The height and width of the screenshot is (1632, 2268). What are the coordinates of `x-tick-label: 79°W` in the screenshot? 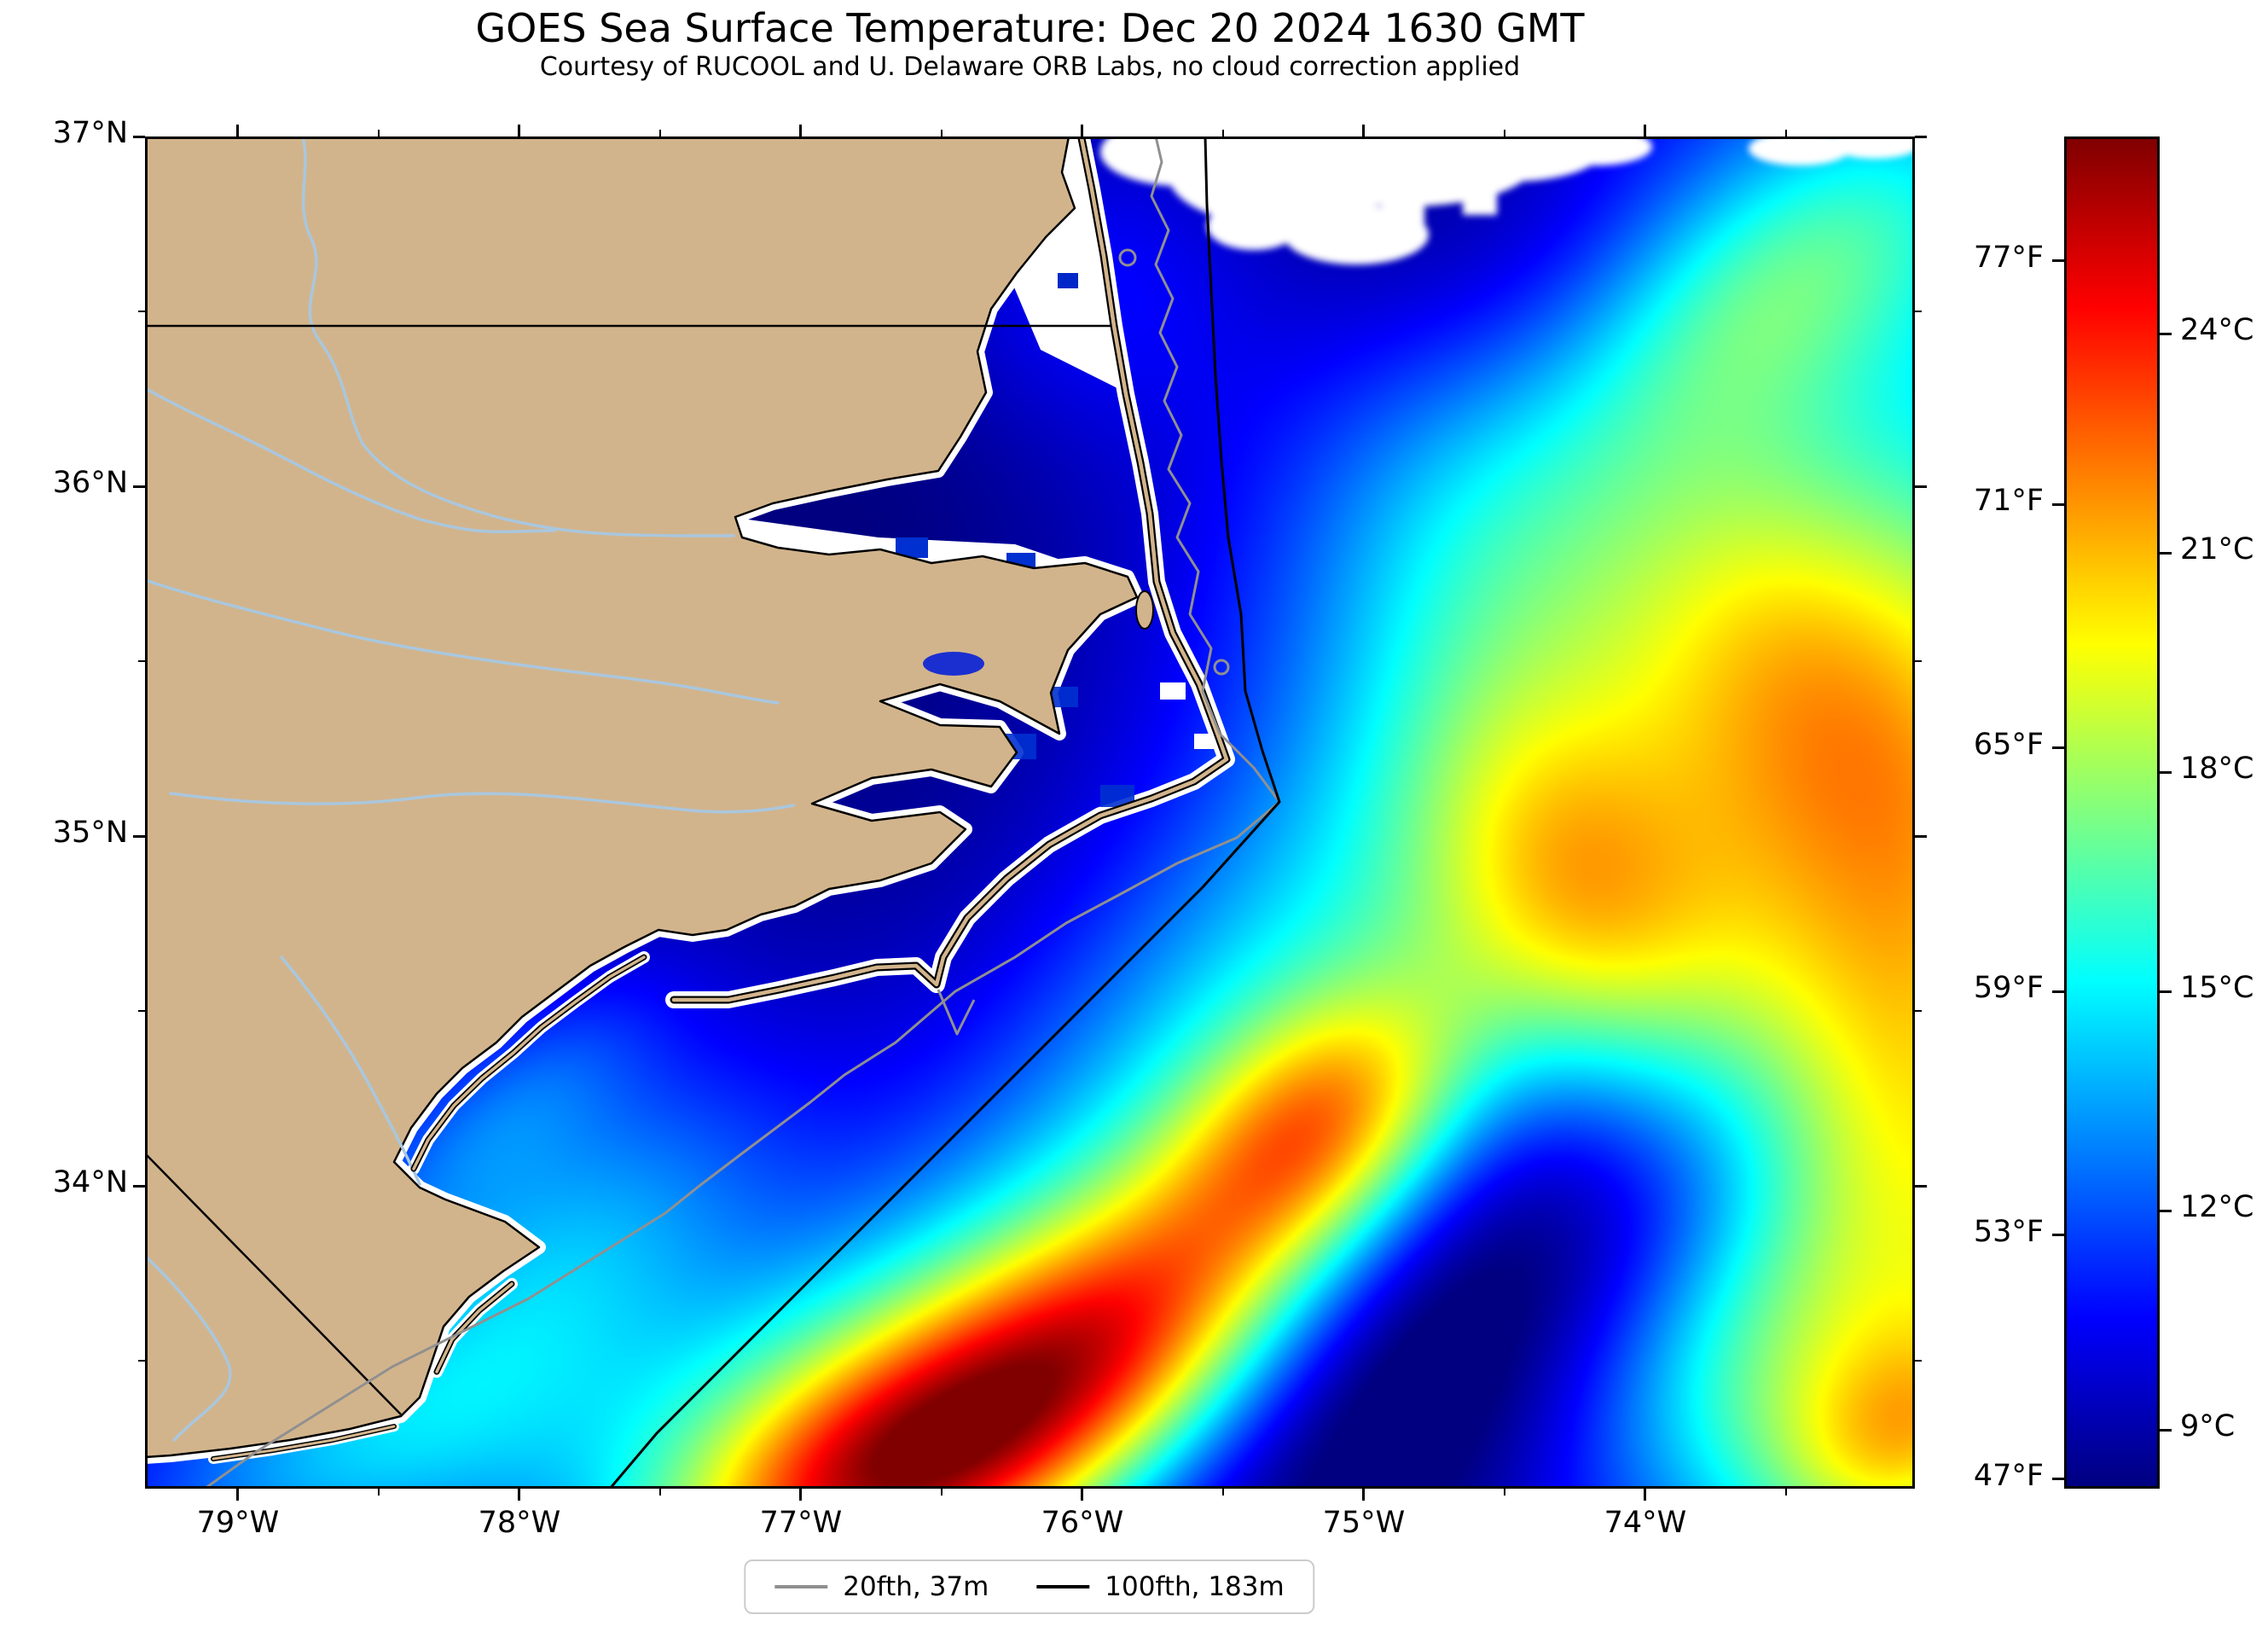 It's located at (238, 1523).